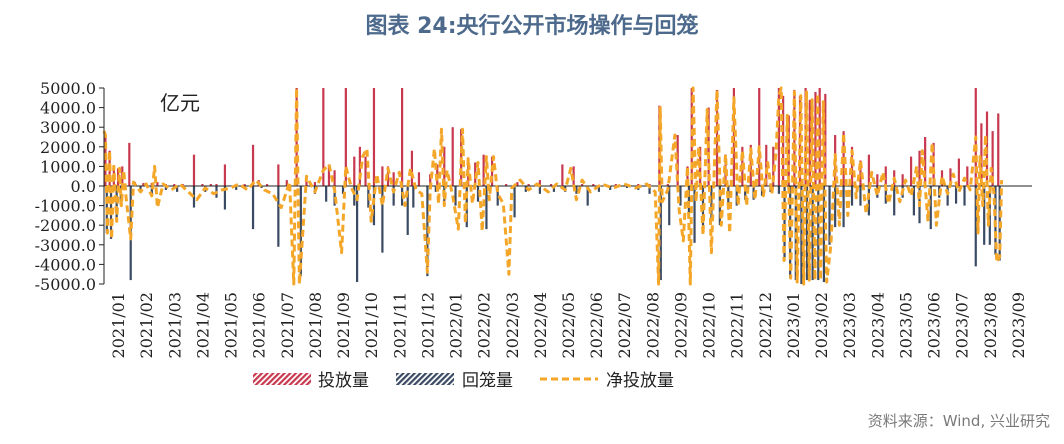 Image resolution: width=1064 pixels, height=444 pixels. I want to click on x-tick-label: 2023/08, so click(990, 325).